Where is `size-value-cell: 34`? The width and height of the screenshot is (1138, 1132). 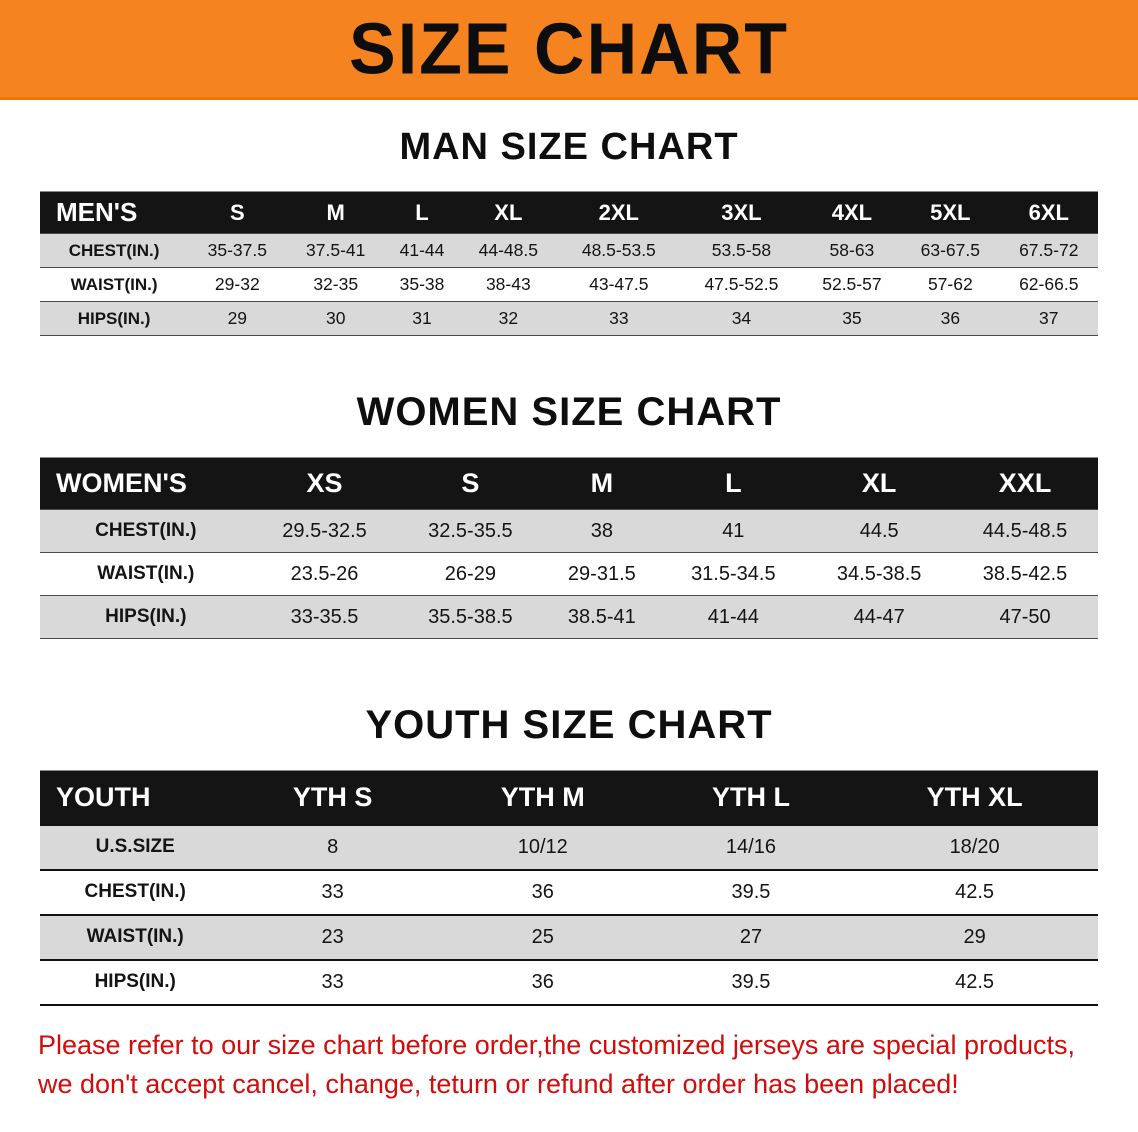
size-value-cell: 34 is located at coordinates (741, 318).